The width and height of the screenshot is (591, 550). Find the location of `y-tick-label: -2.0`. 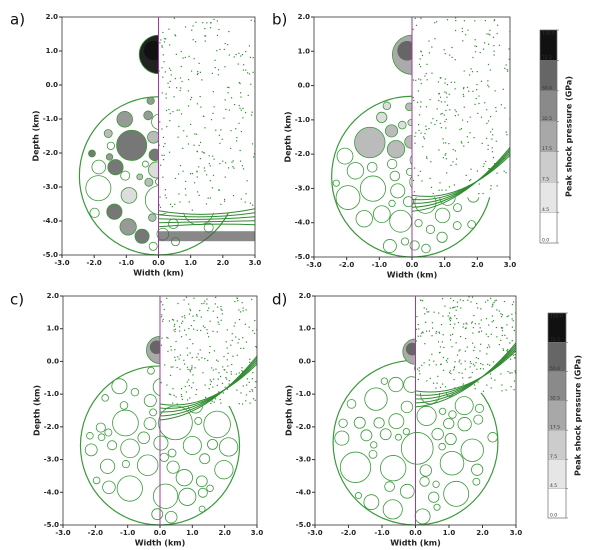

y-tick-label: -2.0 is located at coordinates (302, 154).